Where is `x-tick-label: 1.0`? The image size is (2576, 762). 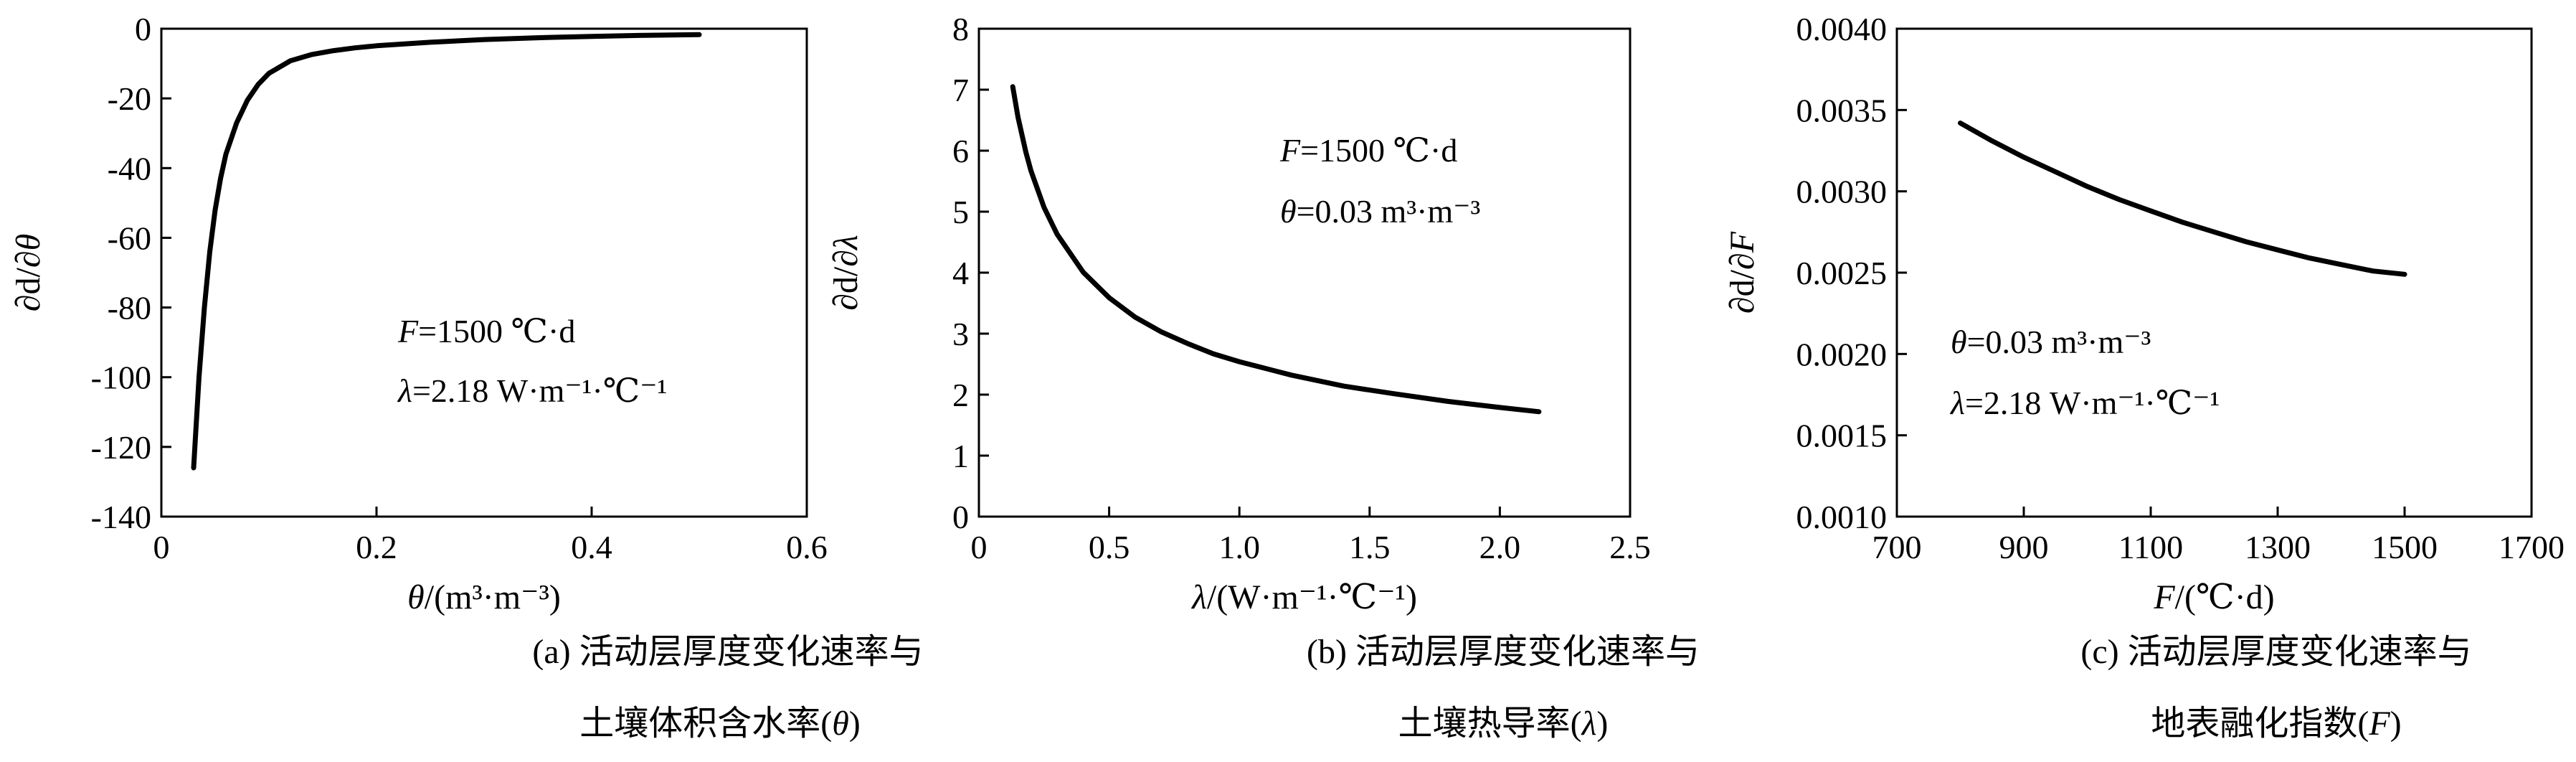 x-tick-label: 1.0 is located at coordinates (1239, 547).